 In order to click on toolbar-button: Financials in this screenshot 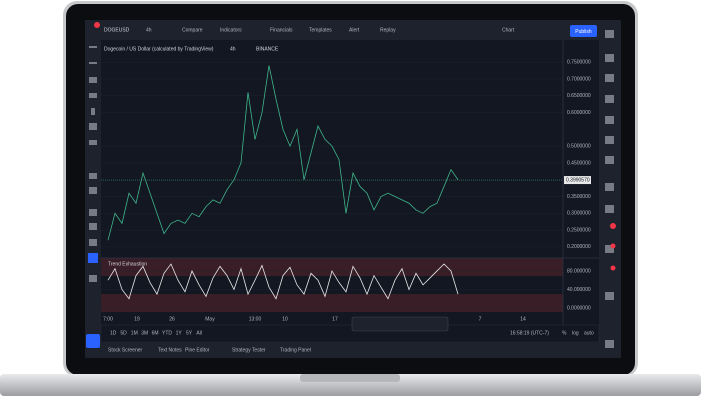, I will do `click(281, 30)`.